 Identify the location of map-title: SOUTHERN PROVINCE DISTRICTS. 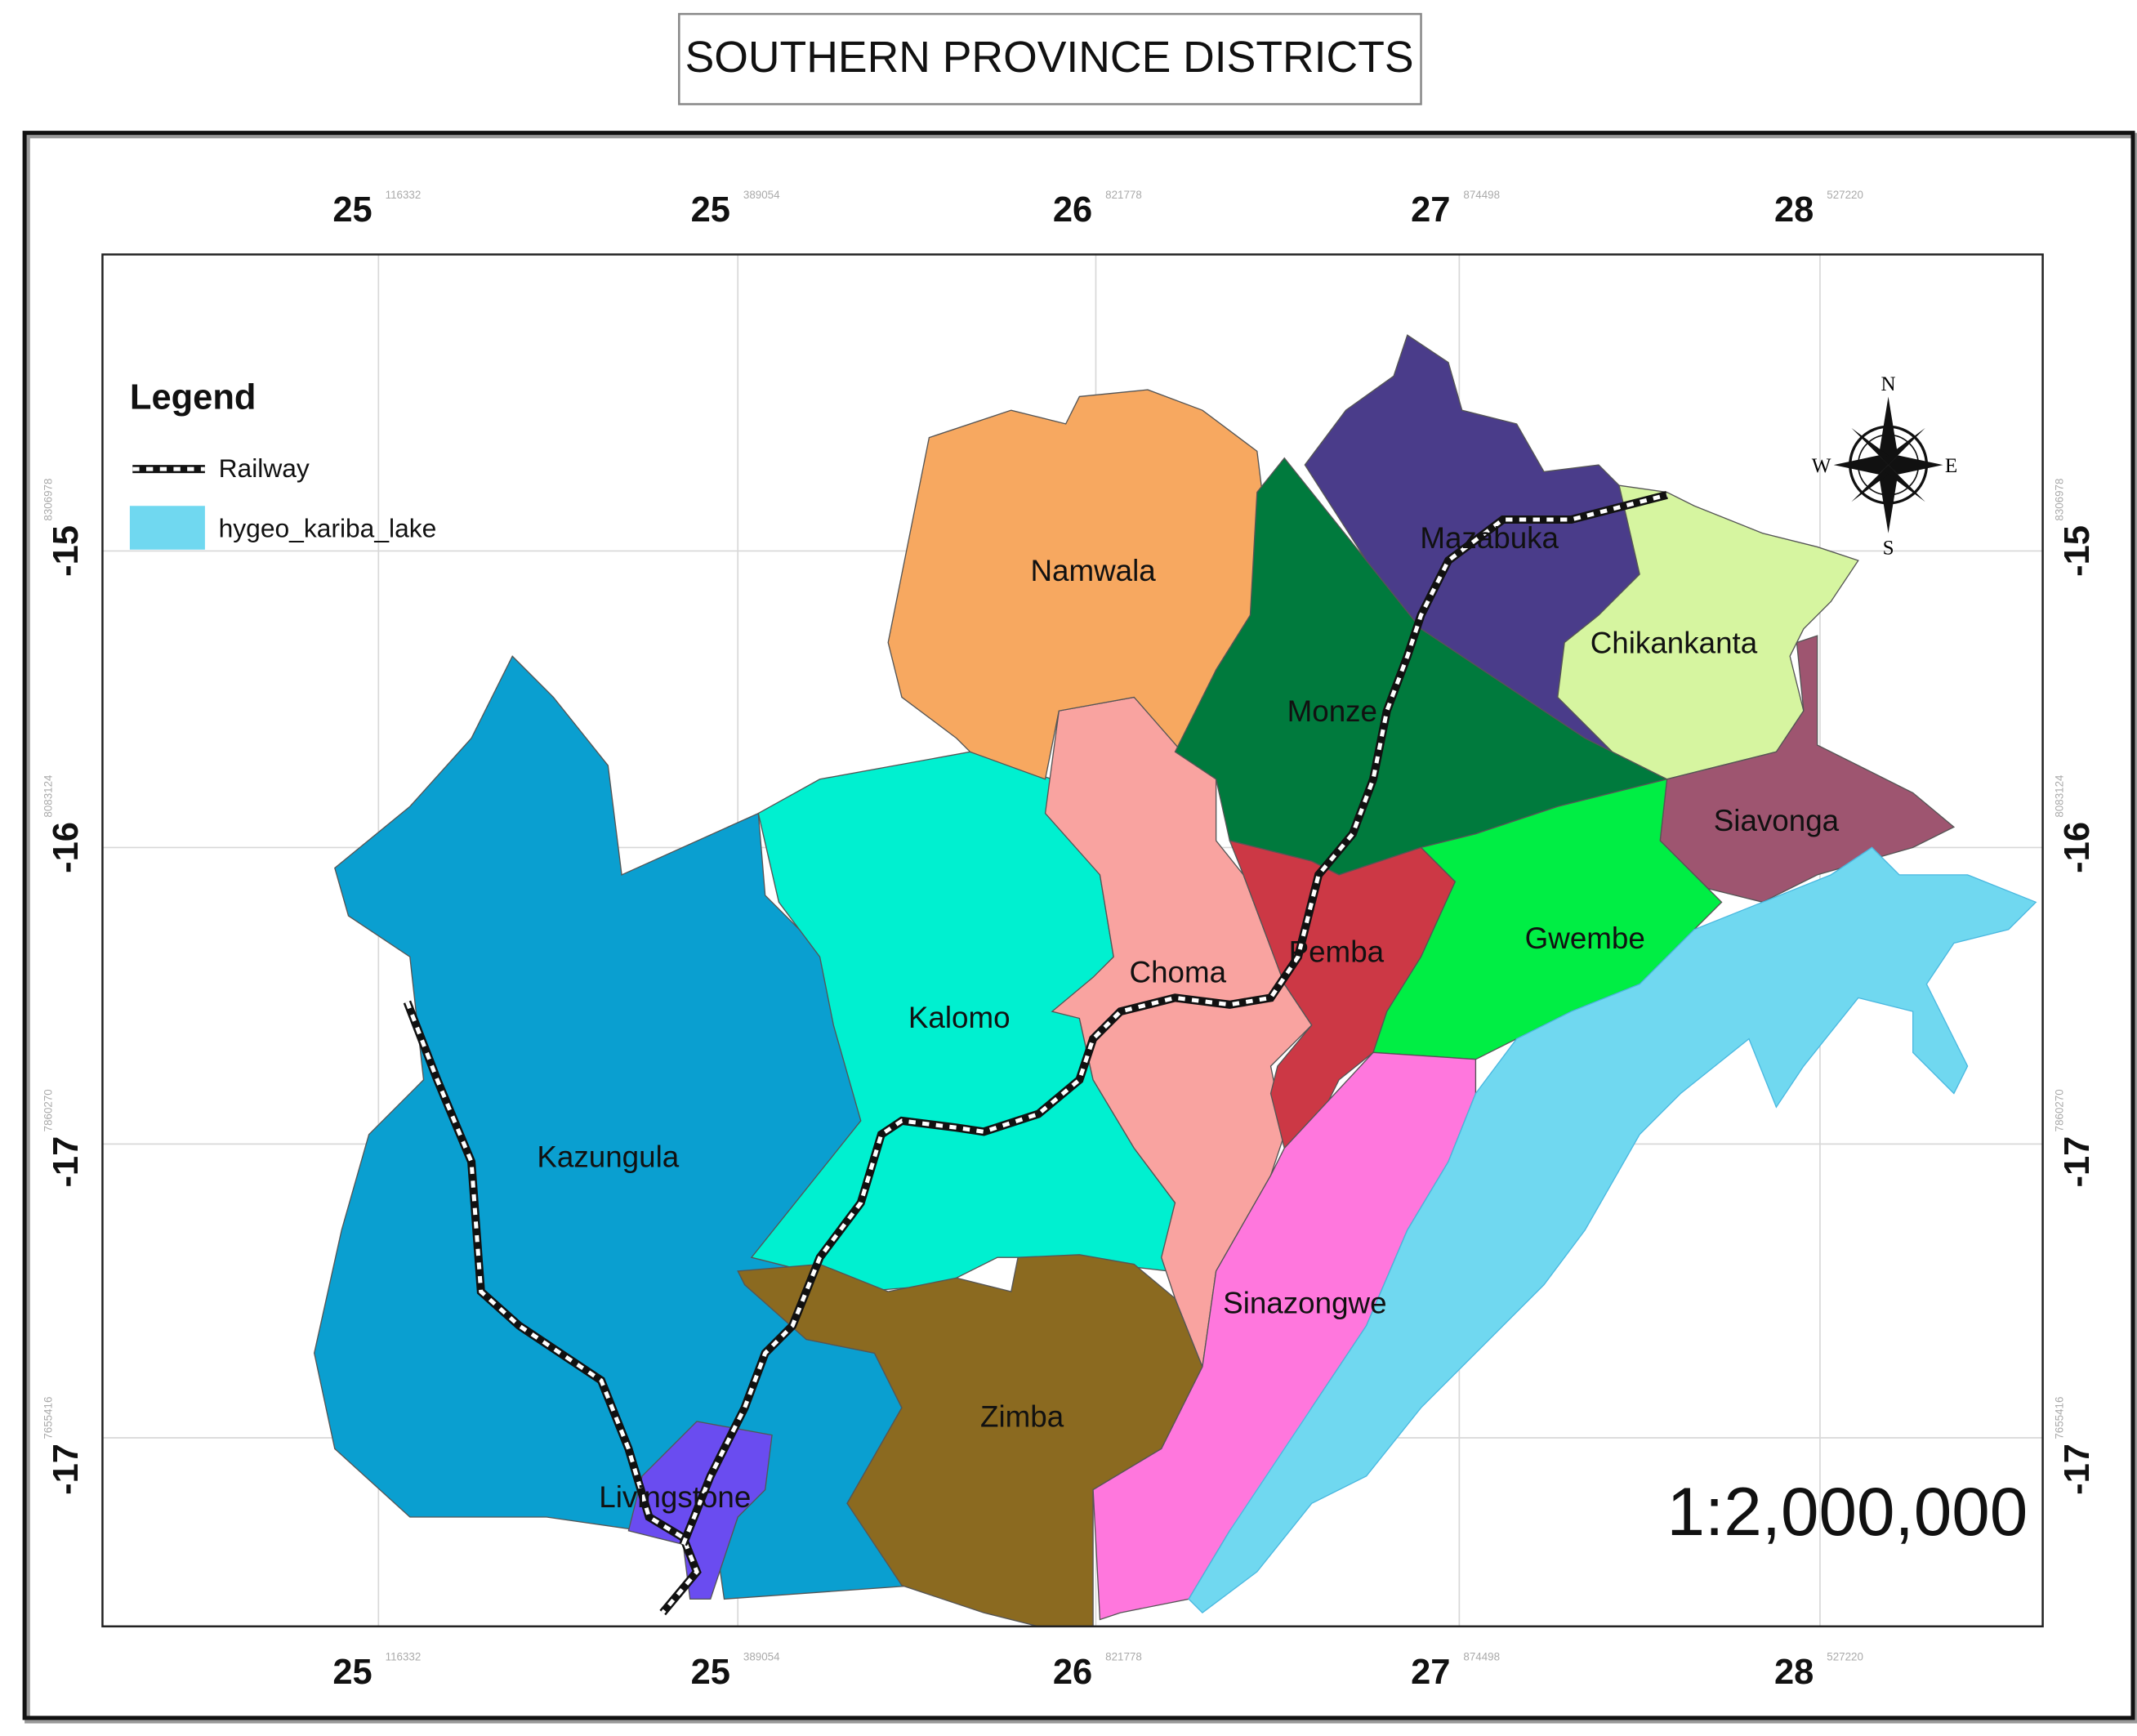
(1049, 58).